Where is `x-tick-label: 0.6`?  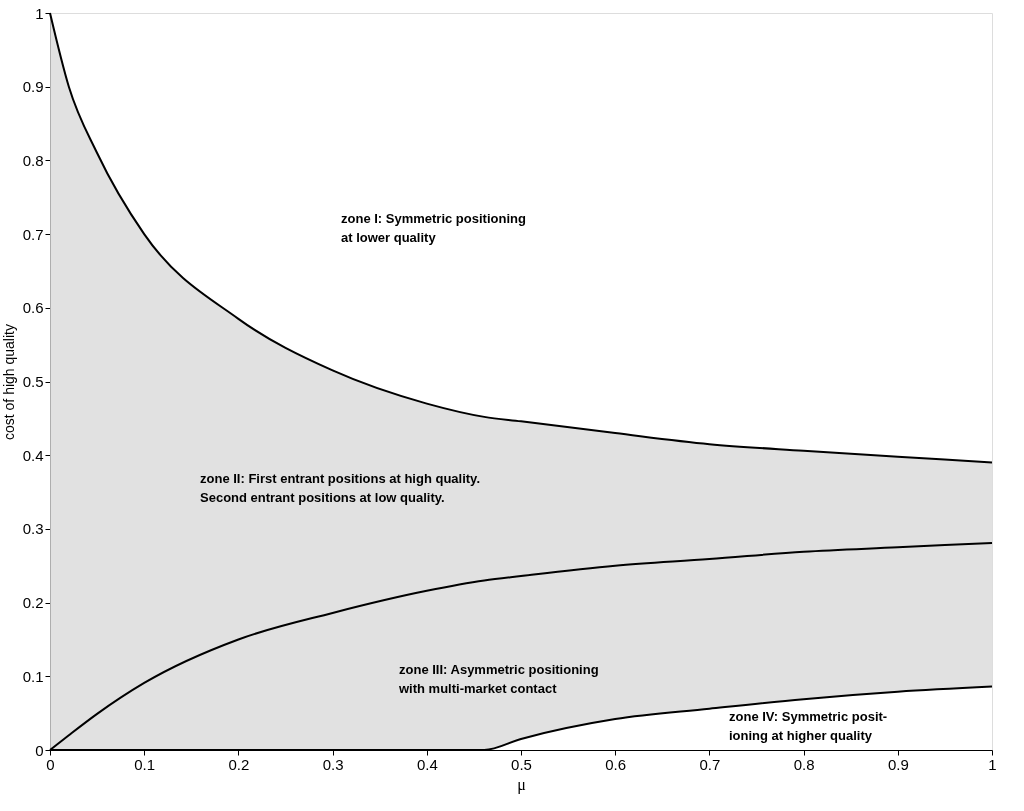 x-tick-label: 0.6 is located at coordinates (616, 764).